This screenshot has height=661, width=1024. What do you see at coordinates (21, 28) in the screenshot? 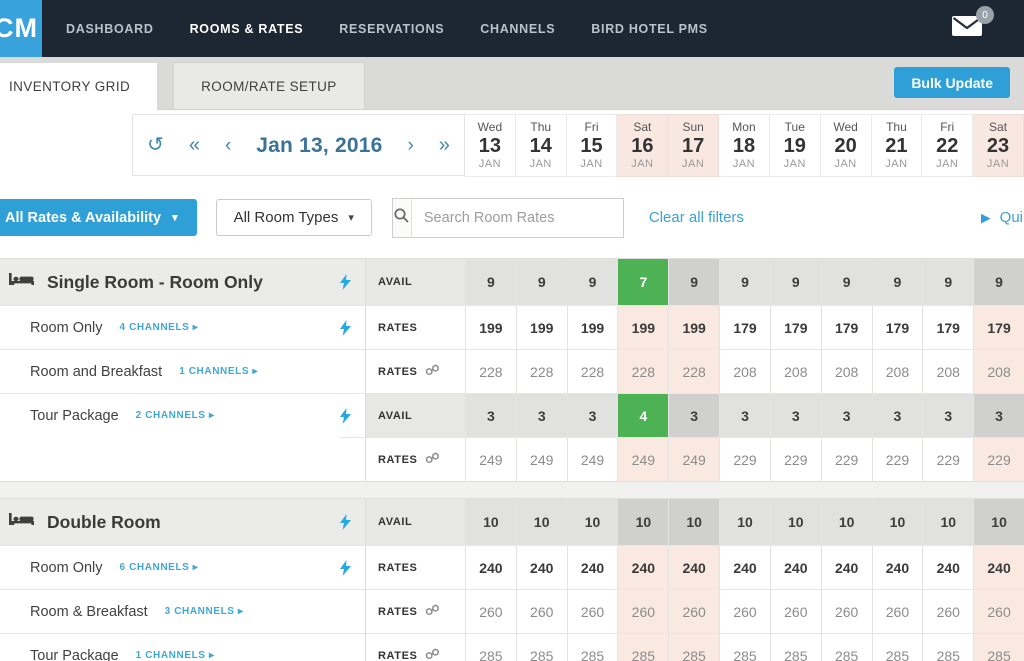
I see `app-logo: CM` at bounding box center [21, 28].